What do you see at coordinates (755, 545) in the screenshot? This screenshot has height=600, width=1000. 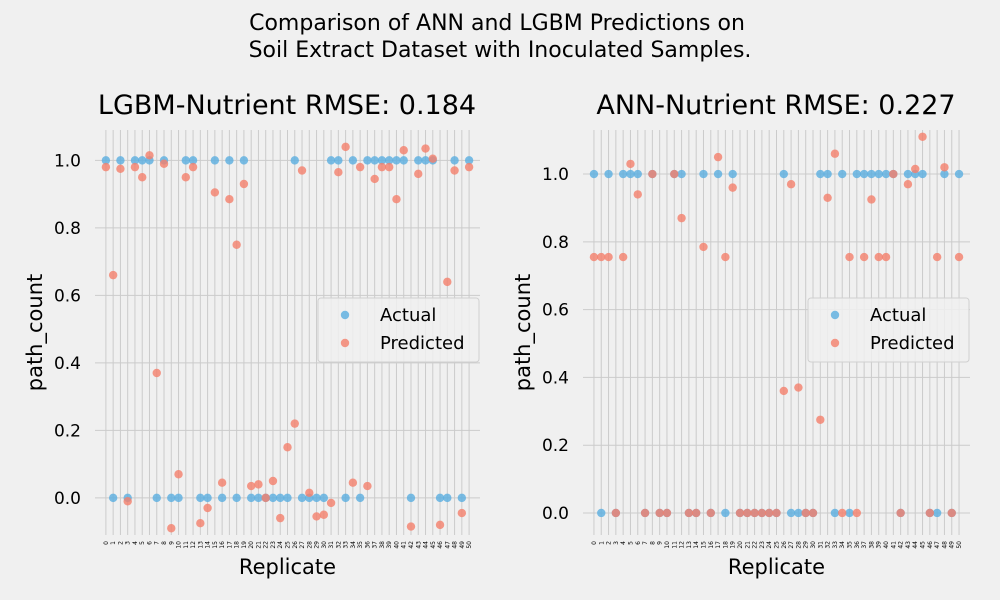 I see `x-tick-label: 22` at bounding box center [755, 545].